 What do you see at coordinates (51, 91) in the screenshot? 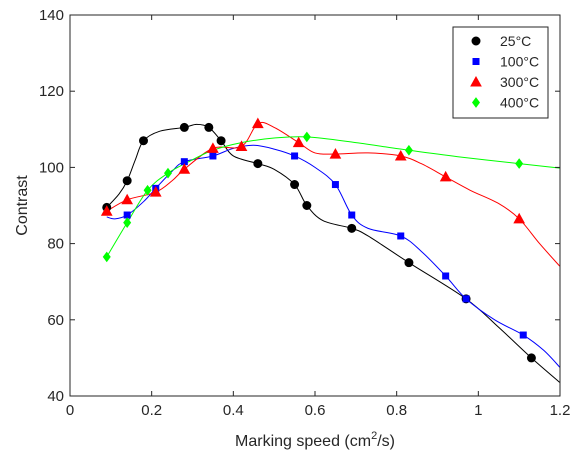
I see `y-tick-label: 120` at bounding box center [51, 91].